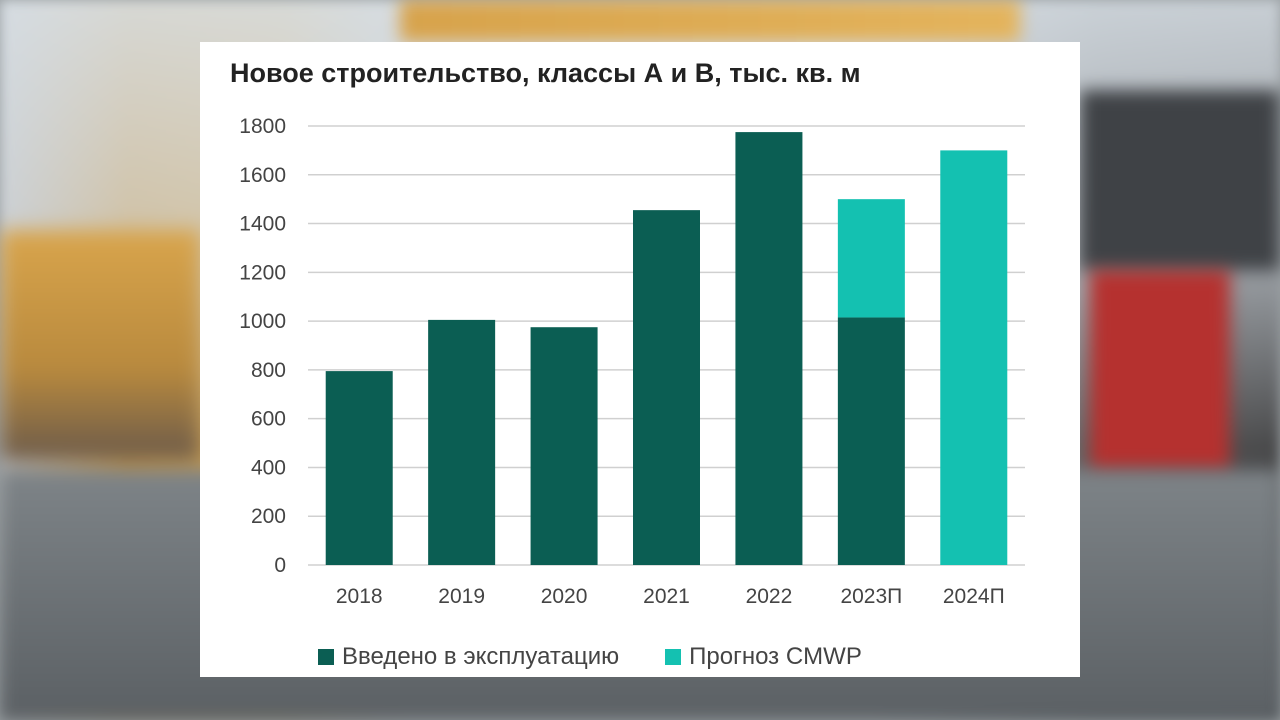 This screenshot has width=1280, height=720. Describe the element at coordinates (268, 516) in the screenshot. I see `y-tick-label: 200` at that location.